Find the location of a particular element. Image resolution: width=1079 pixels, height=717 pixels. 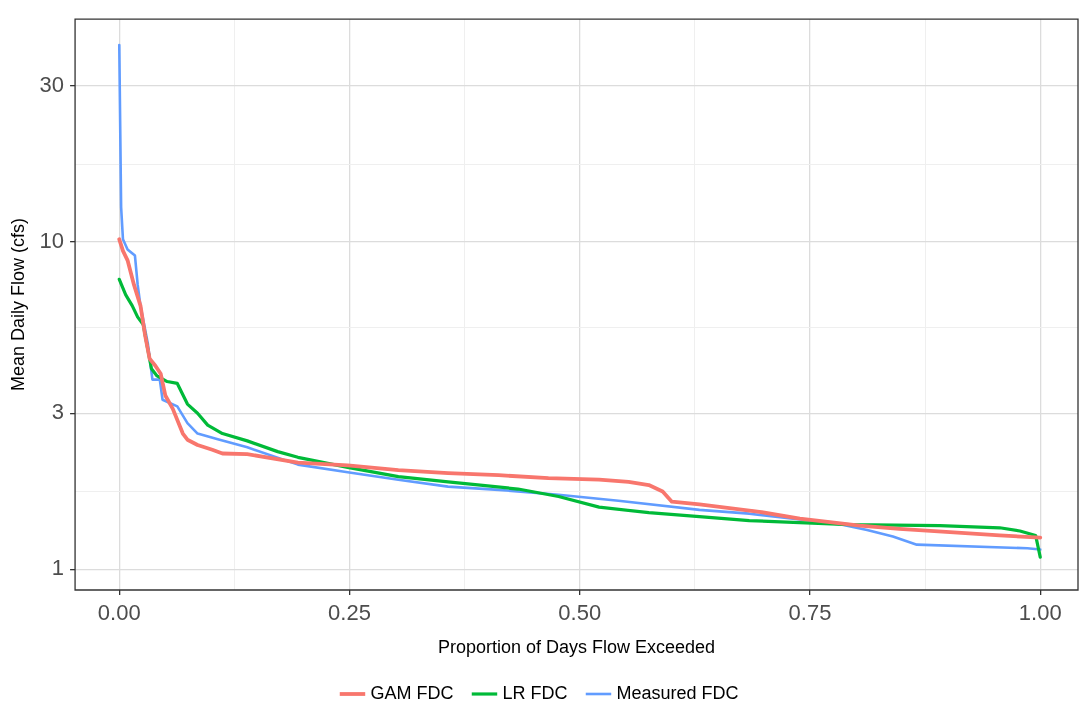

y-tick-label: 3 is located at coordinates (58, 412).